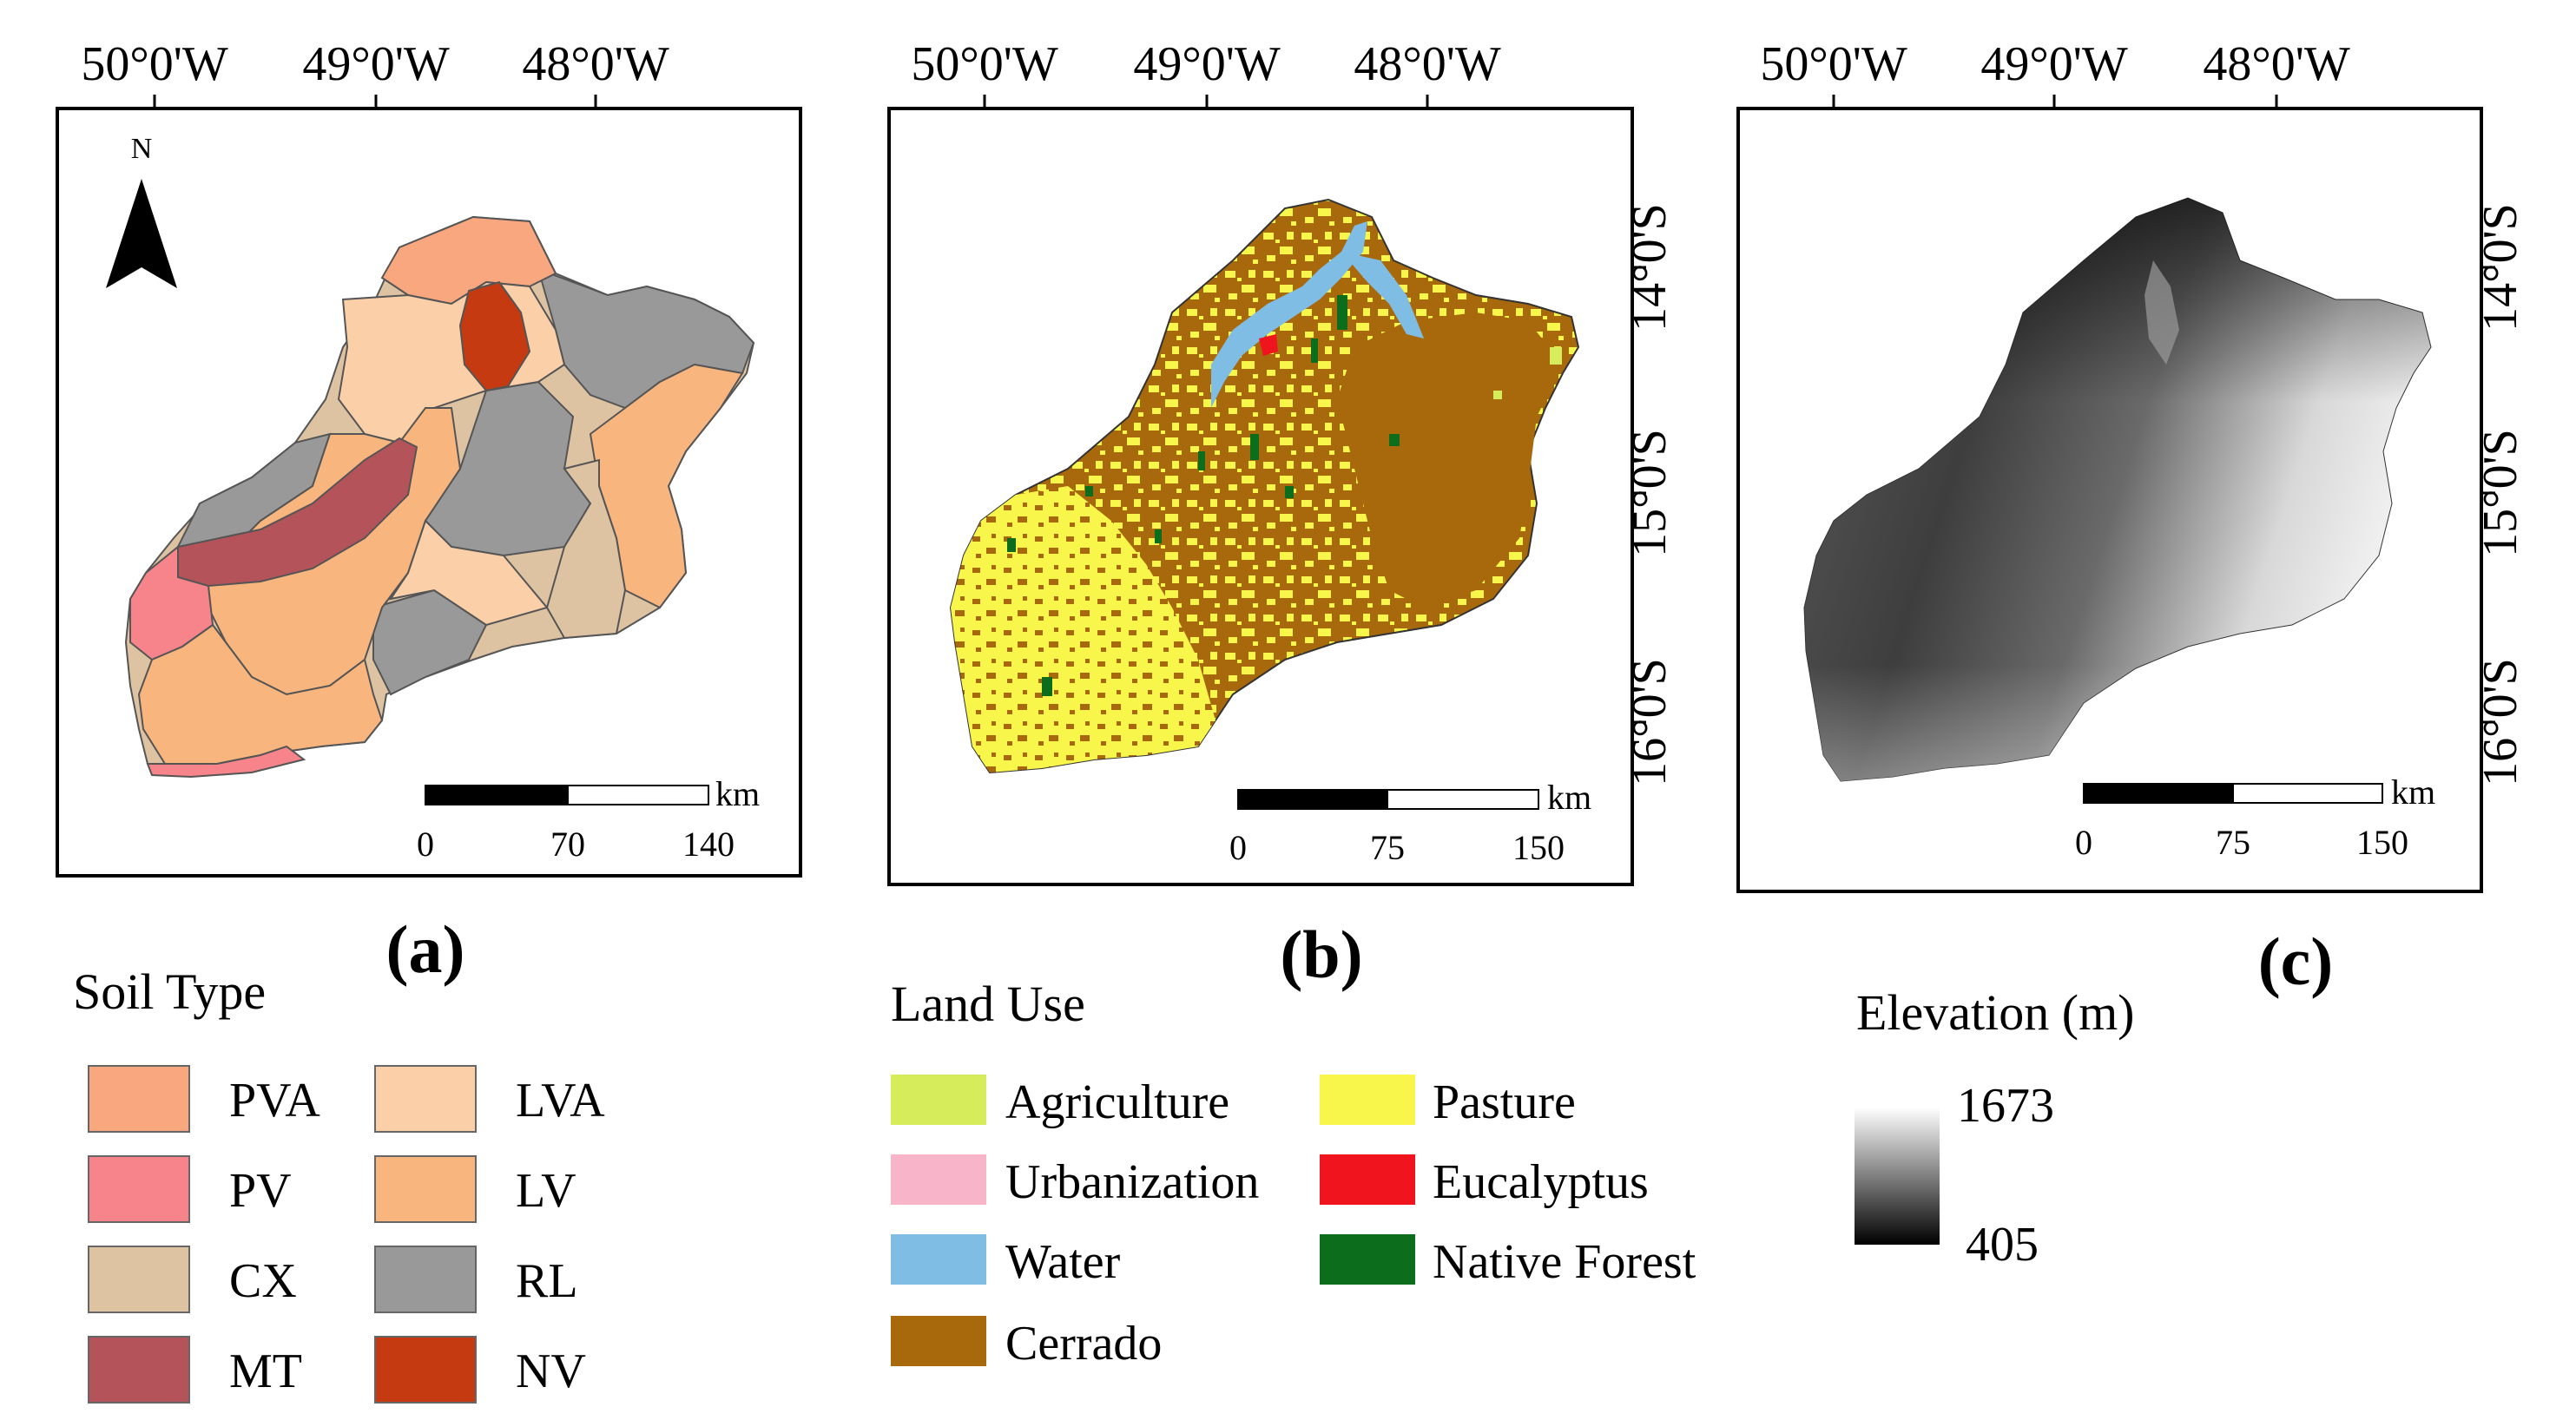 The height and width of the screenshot is (1420, 2576). I want to click on landuse-legend-item: Pasture, so click(1448, 1102).